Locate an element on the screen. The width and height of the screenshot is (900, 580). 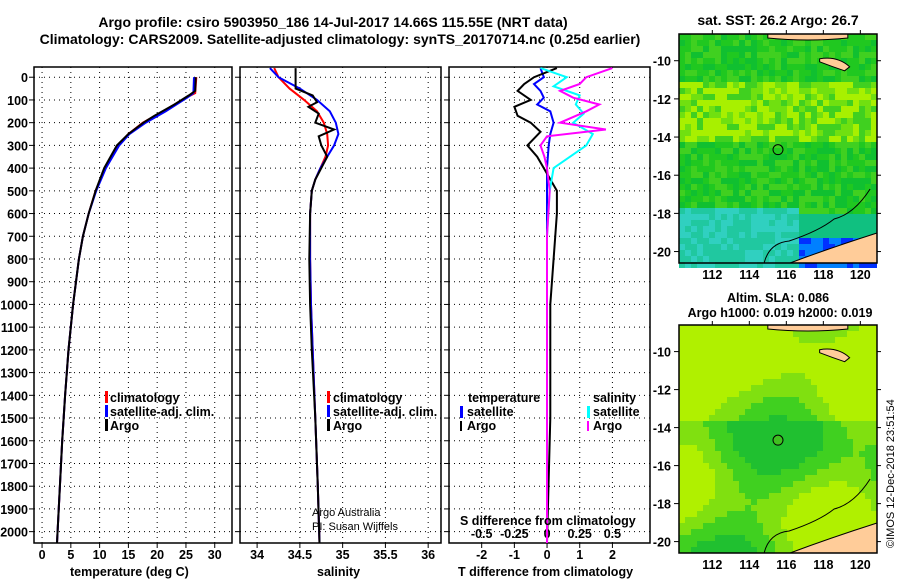
lat-tick-label: -16 is located at coordinates (662, 467).